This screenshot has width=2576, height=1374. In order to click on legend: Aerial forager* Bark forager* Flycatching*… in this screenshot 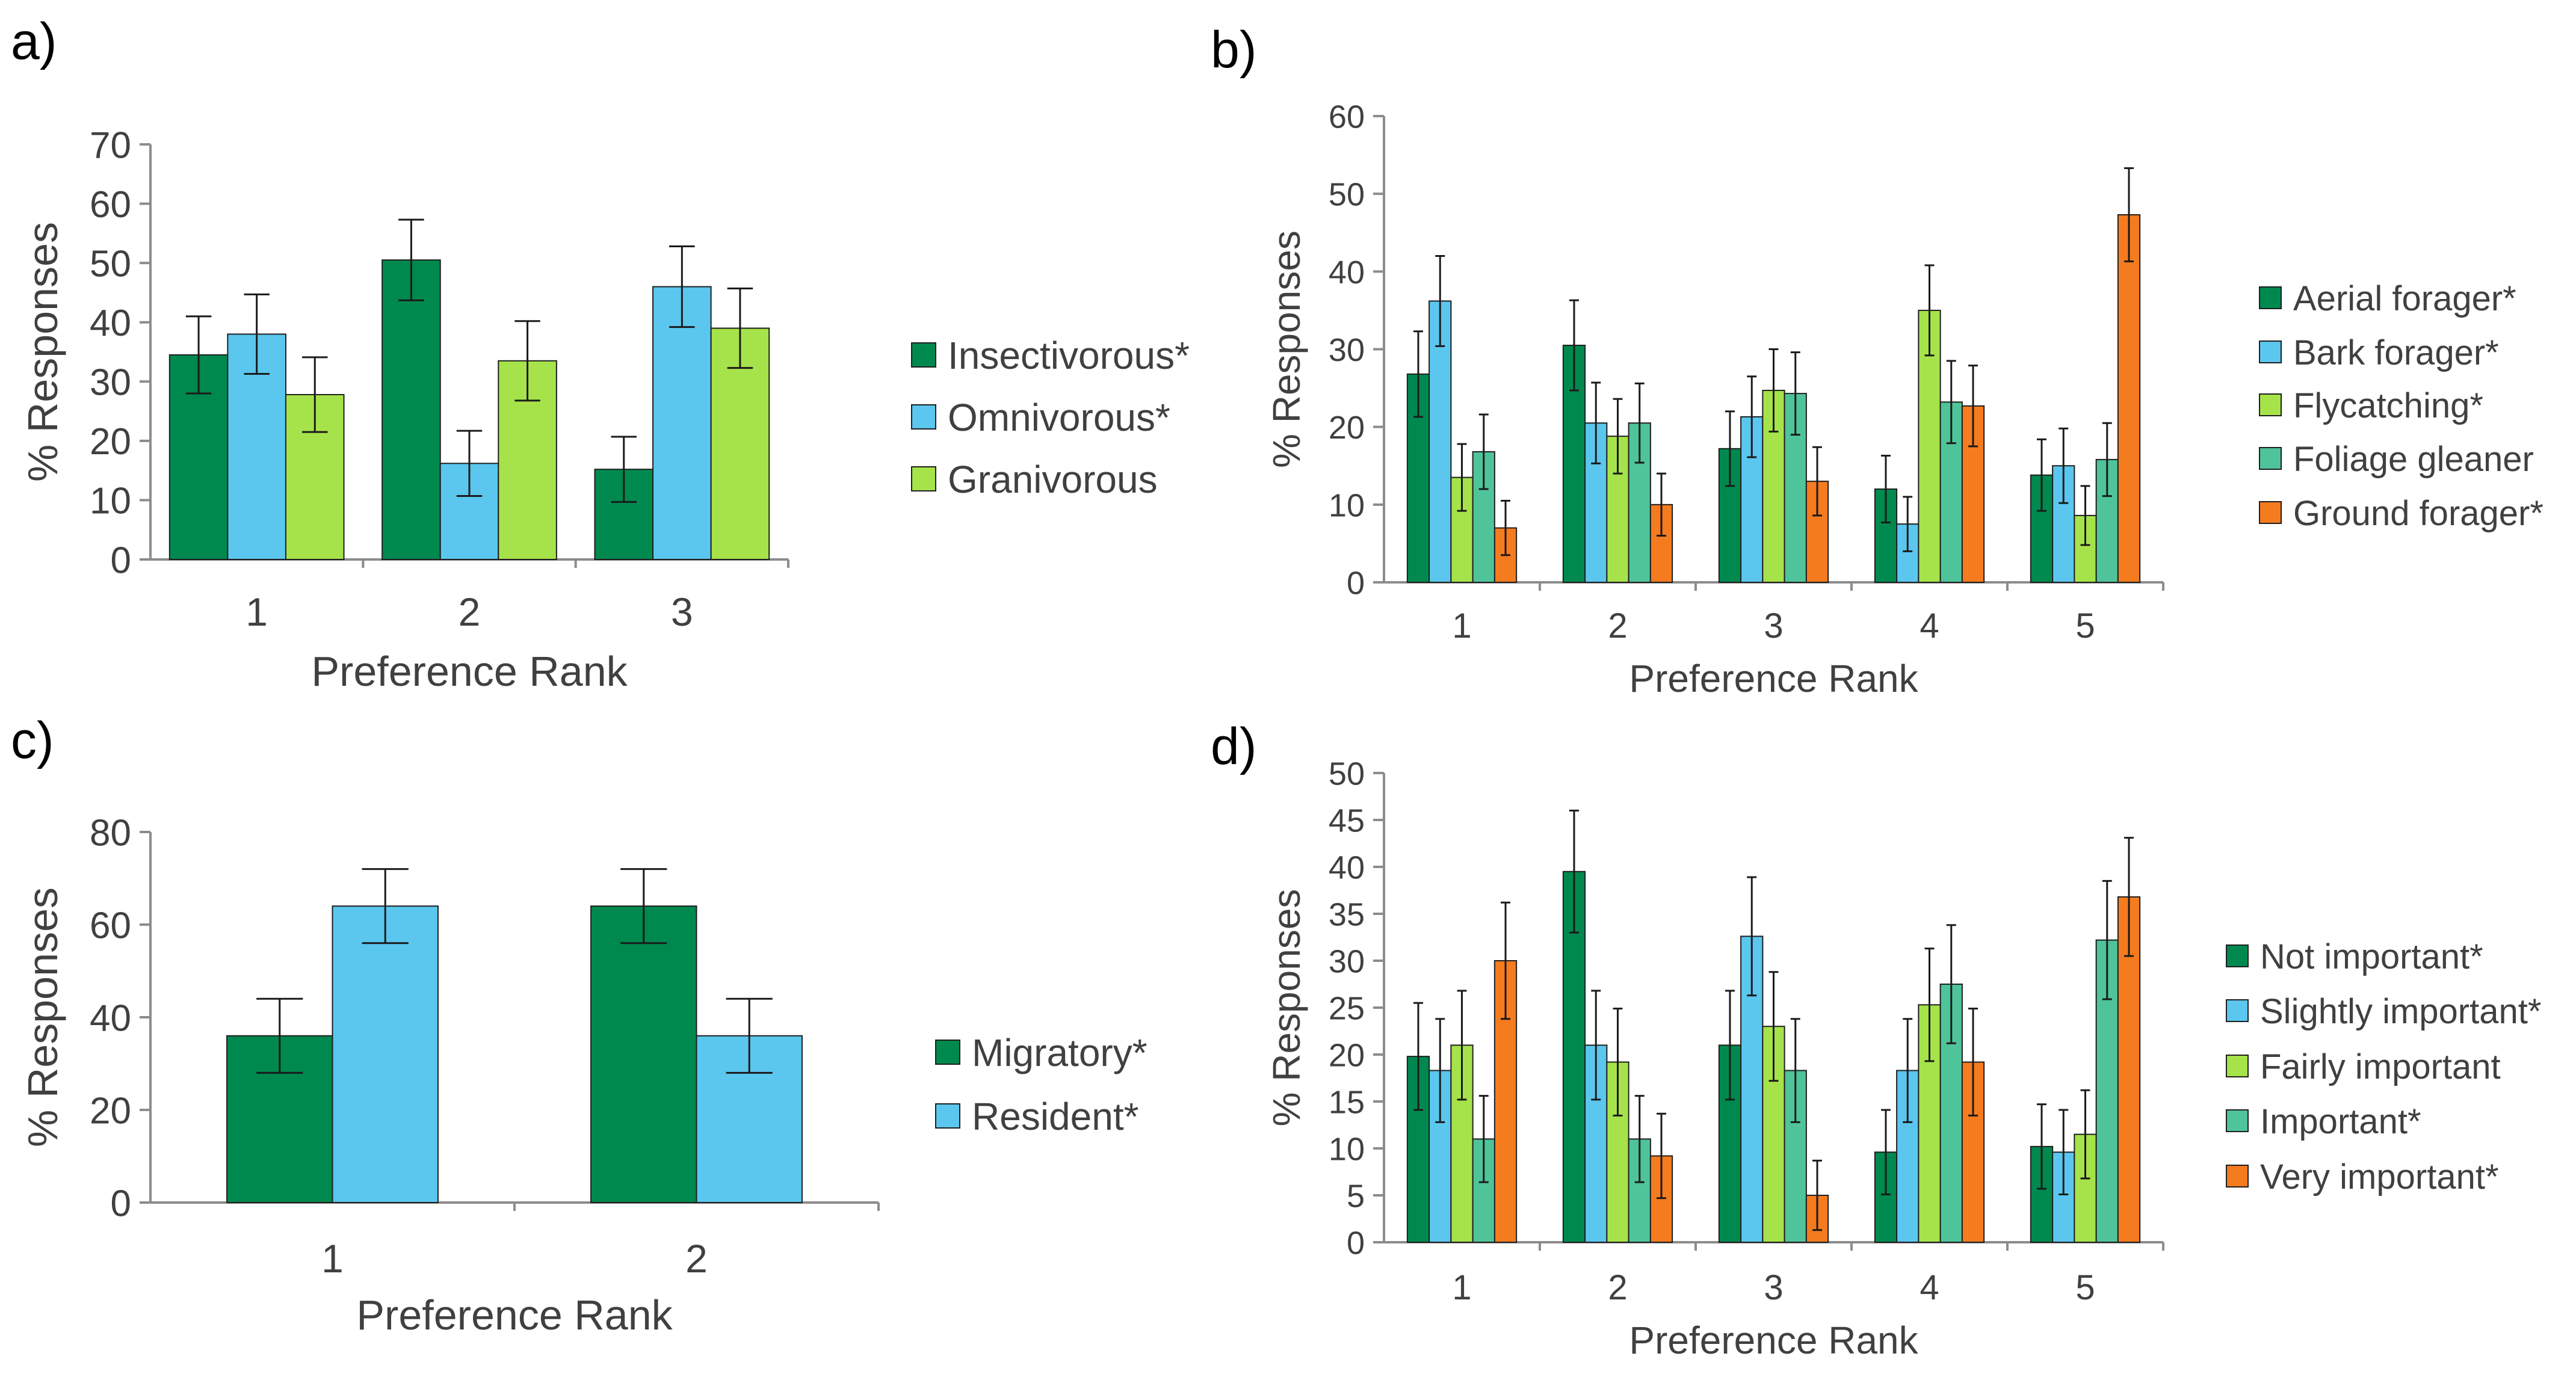, I will do `click(2401, 406)`.